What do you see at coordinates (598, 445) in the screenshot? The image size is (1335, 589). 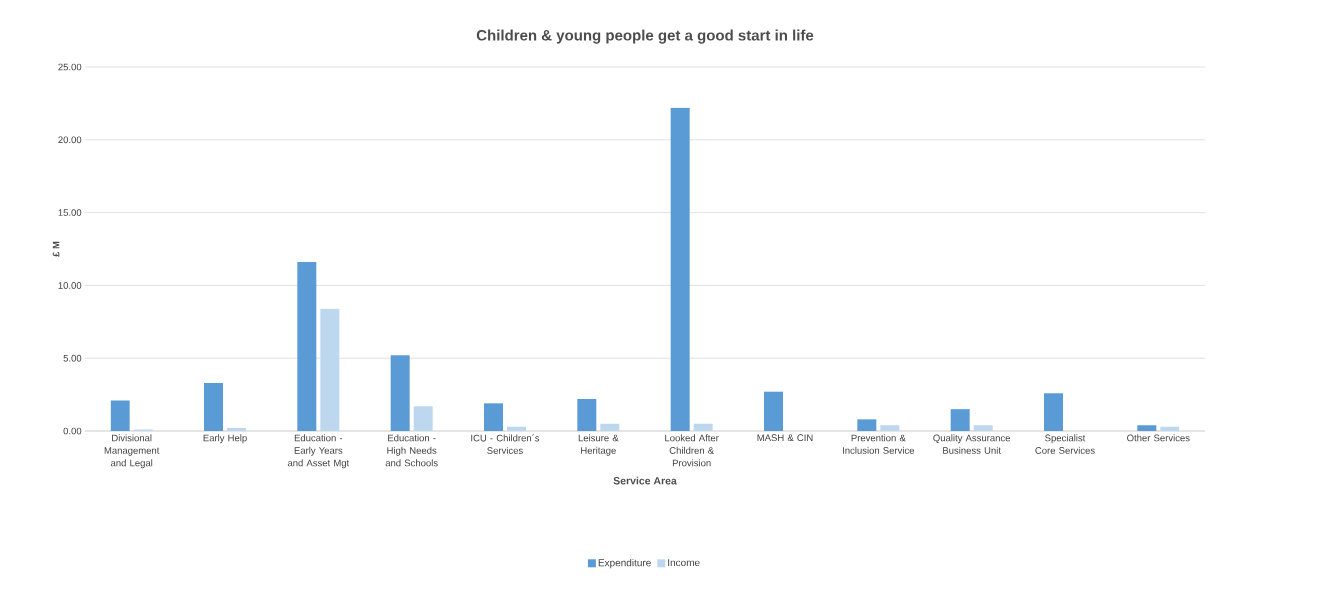 I see `x-tick-label: Leisure & Heritage` at bounding box center [598, 445].